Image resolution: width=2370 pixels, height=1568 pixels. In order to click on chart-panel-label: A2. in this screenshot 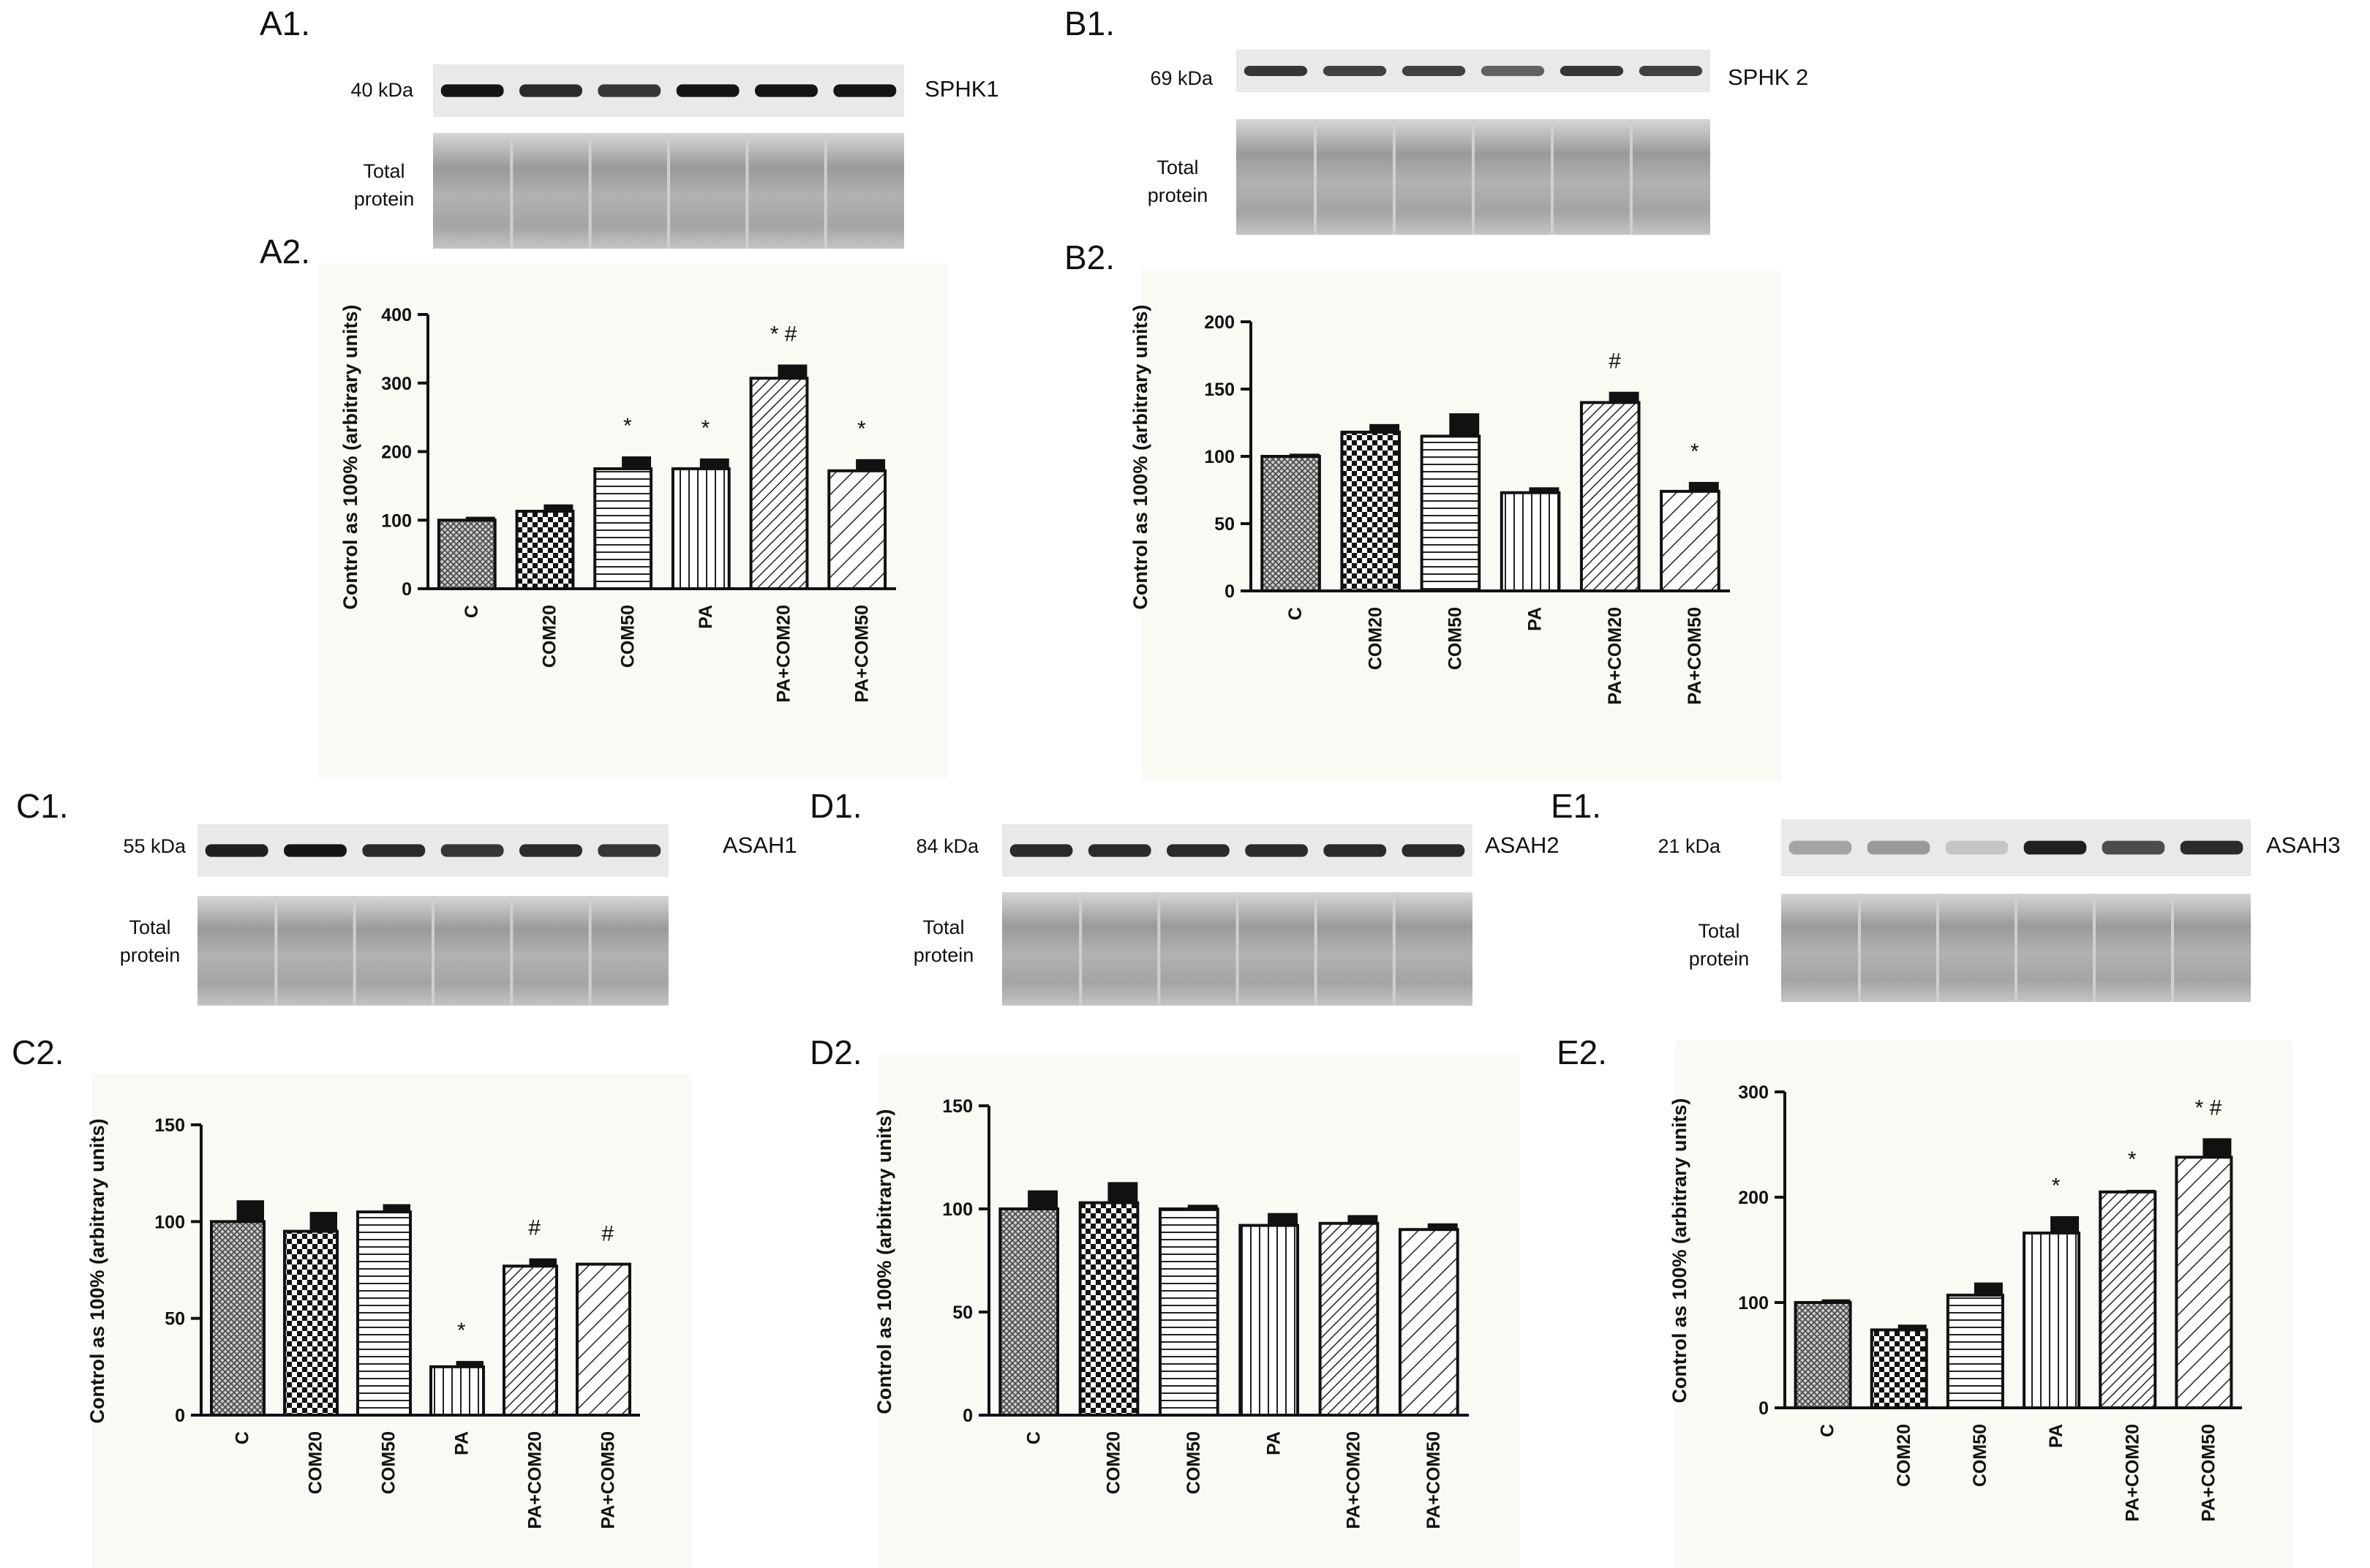, I will do `click(285, 252)`.